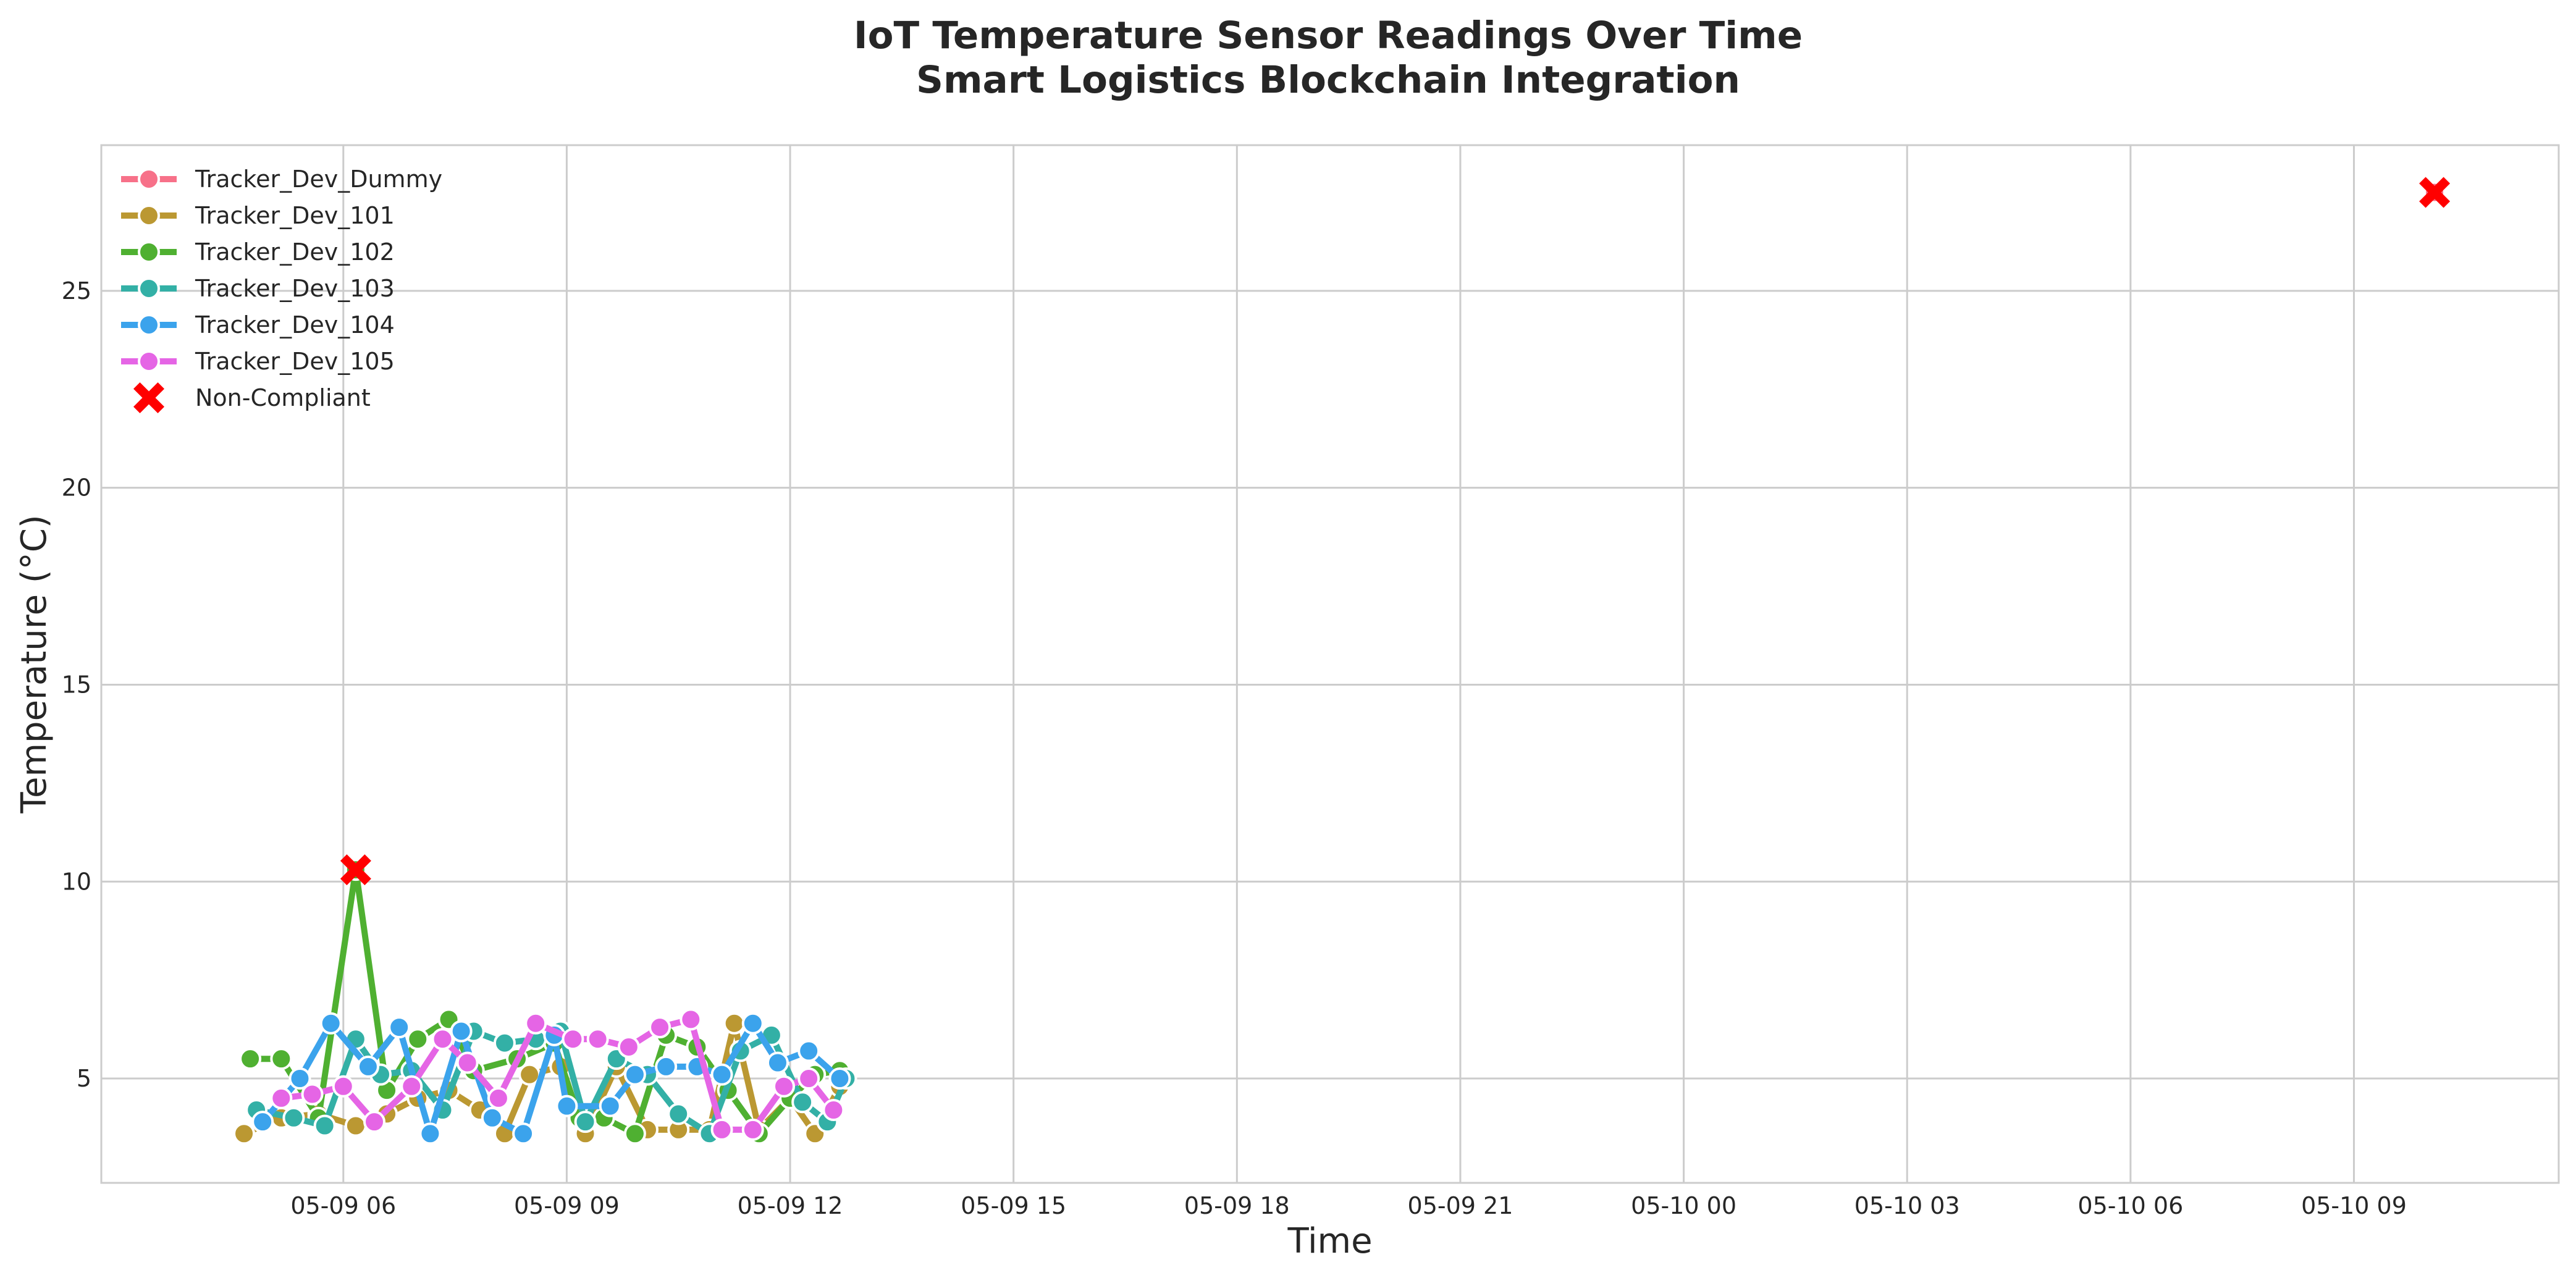 Image resolution: width=2576 pixels, height=1278 pixels. I want to click on legend-label: Tracker_Dev_101, so click(295, 215).